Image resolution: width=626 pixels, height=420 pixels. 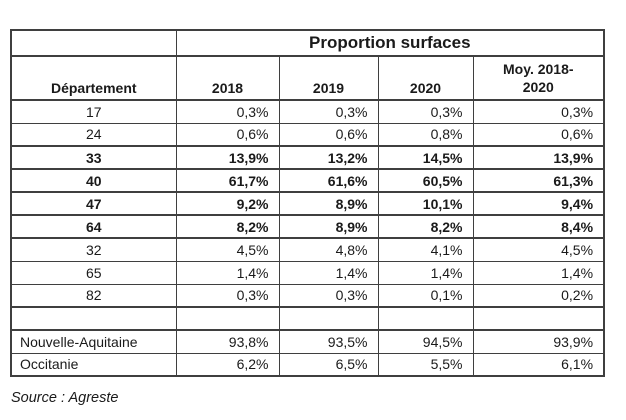 I want to click on column-header-moyenne-label: Moy. 2018-2020, so click(x=538, y=77).